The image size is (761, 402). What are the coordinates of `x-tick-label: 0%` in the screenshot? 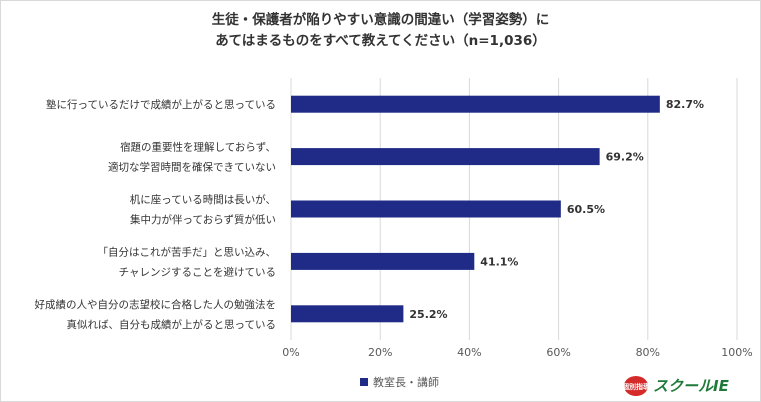 It's located at (290, 352).